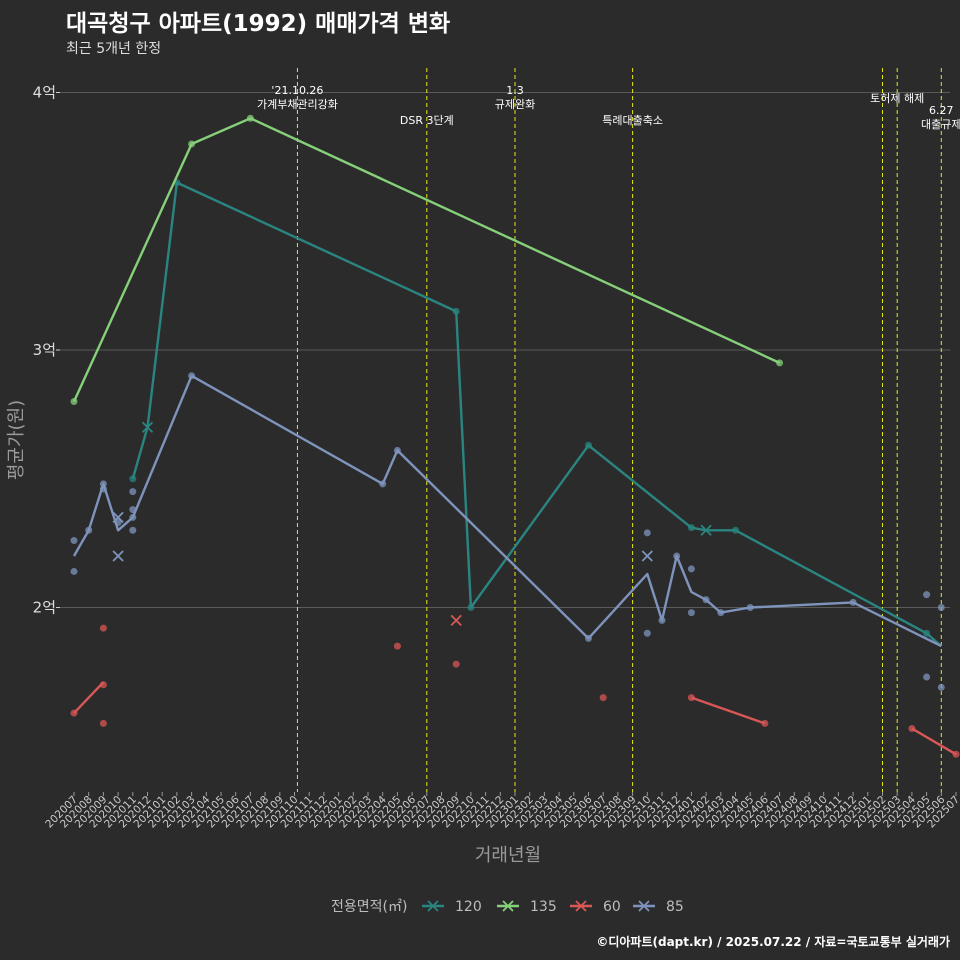 This screenshot has height=960, width=960. Describe the element at coordinates (114, 49) in the screenshot. I see `chart-subtitle: 최근 5개년 한정` at that location.